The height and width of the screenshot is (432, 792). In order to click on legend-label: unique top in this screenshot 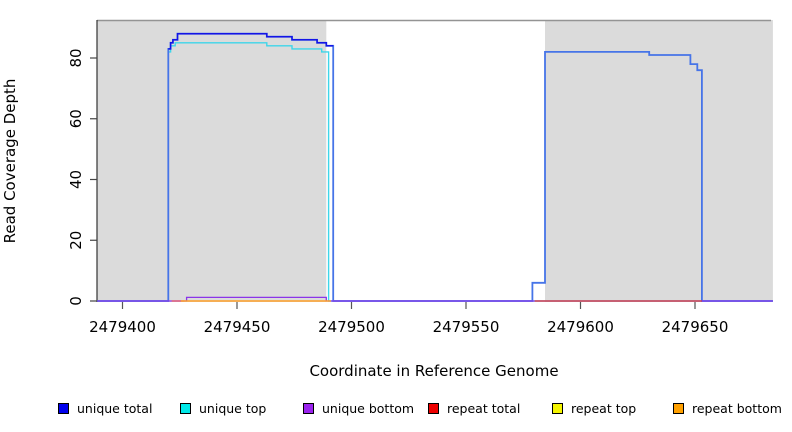, I will do `click(233, 408)`.